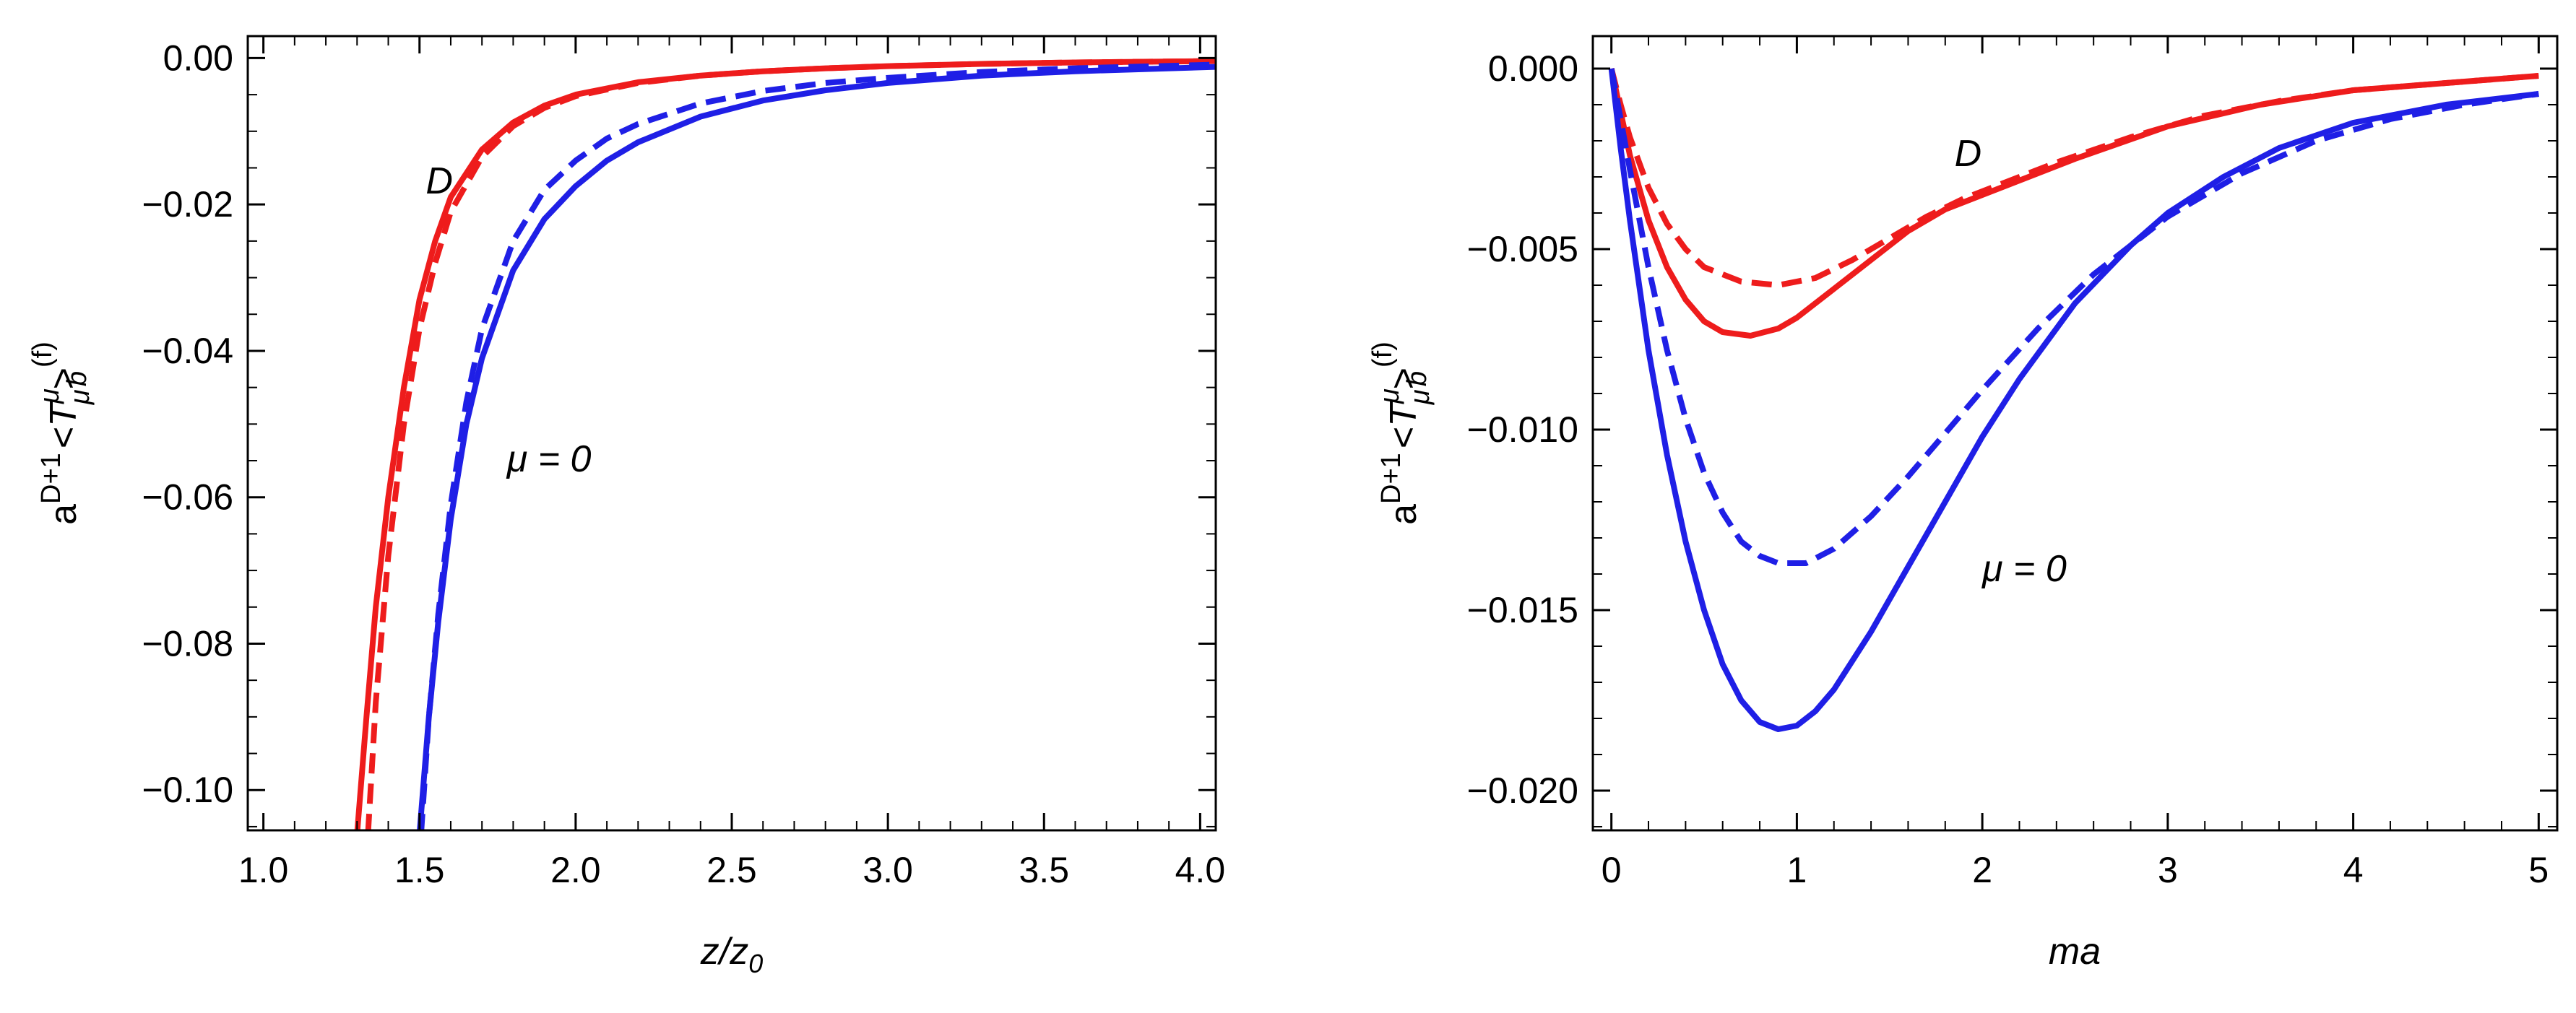 The image size is (2576, 1013). Describe the element at coordinates (2538, 870) in the screenshot. I see `right-x-tick-label: 5` at that location.